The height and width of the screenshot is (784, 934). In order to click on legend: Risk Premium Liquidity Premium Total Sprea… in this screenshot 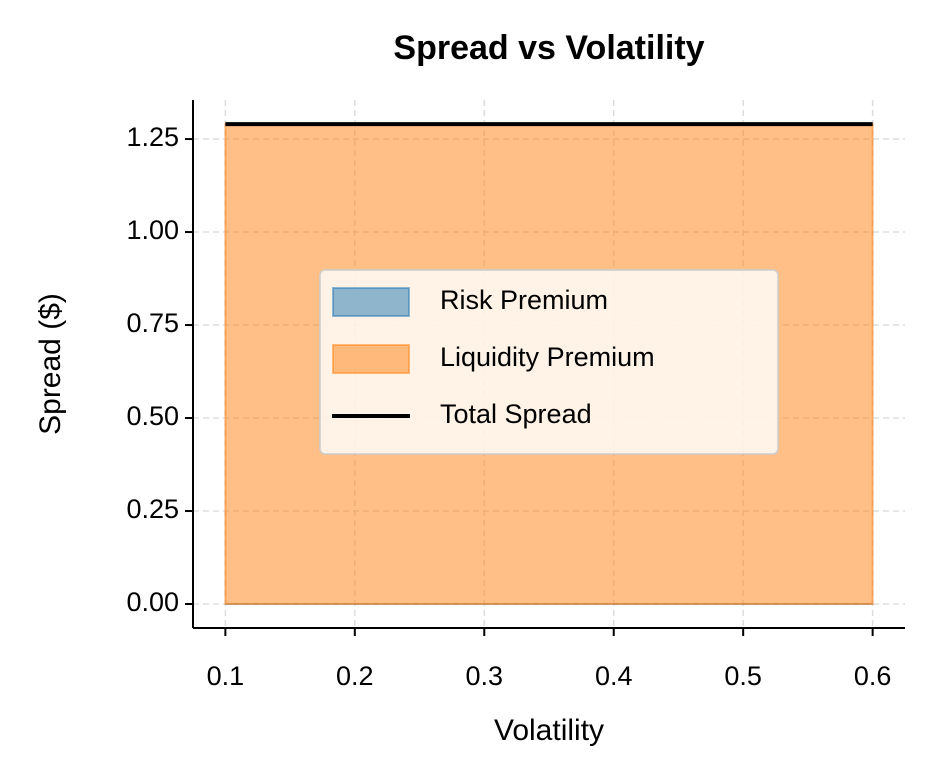, I will do `click(549, 362)`.